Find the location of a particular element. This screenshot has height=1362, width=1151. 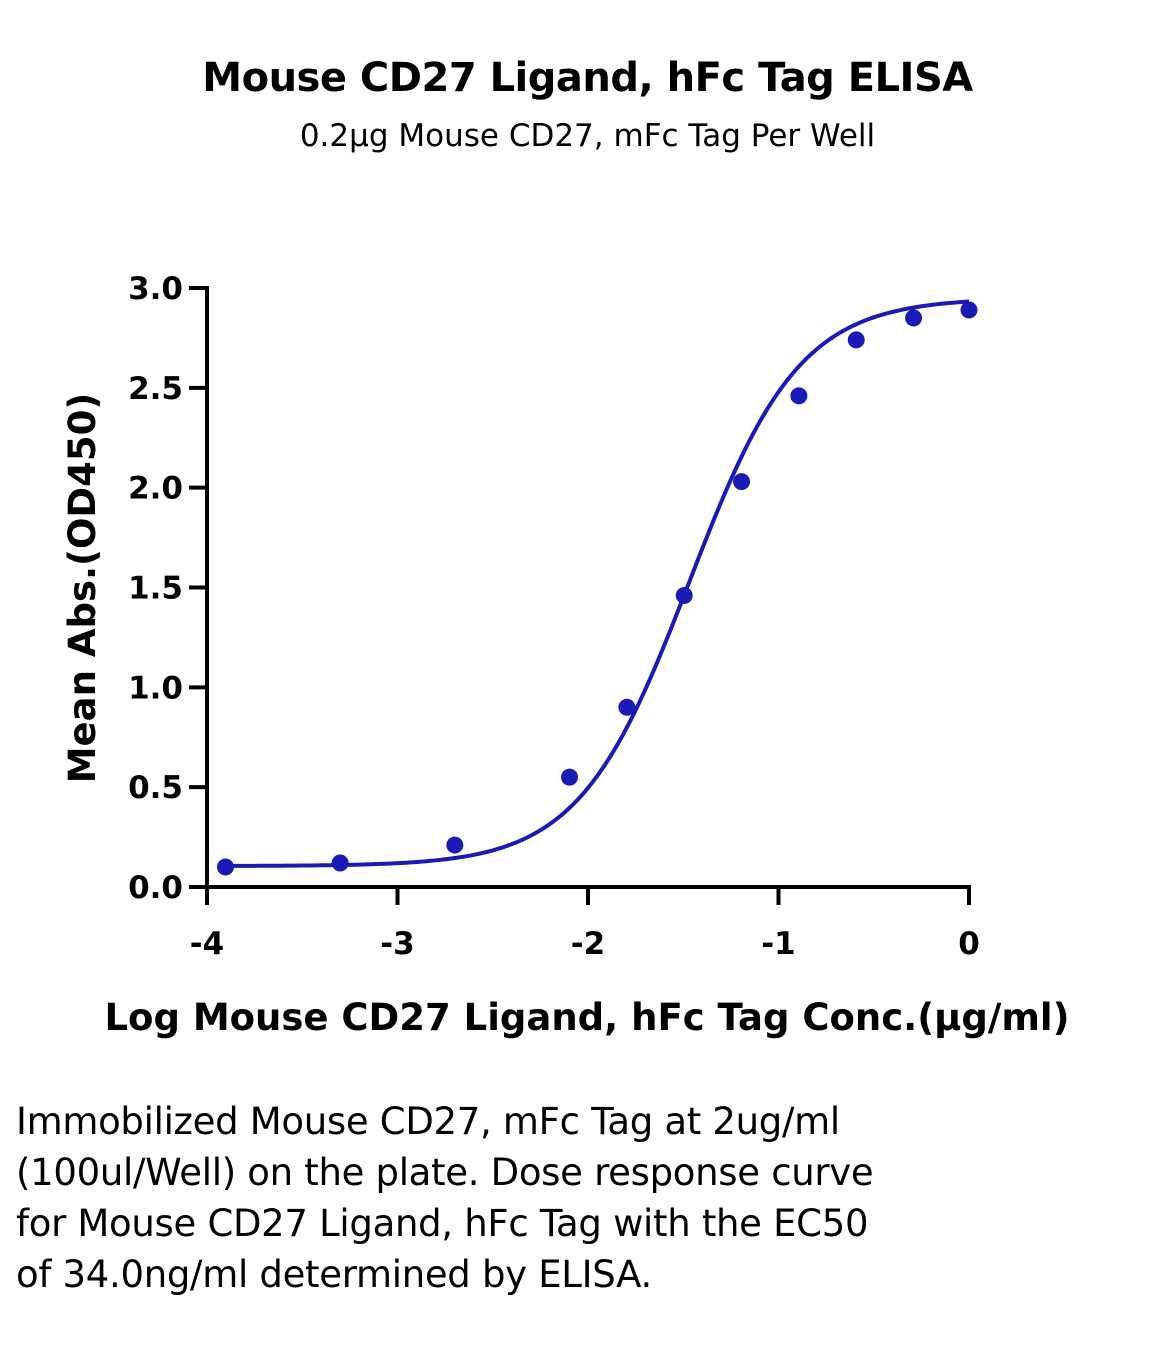

x-tick-label: -3 is located at coordinates (397, 944).